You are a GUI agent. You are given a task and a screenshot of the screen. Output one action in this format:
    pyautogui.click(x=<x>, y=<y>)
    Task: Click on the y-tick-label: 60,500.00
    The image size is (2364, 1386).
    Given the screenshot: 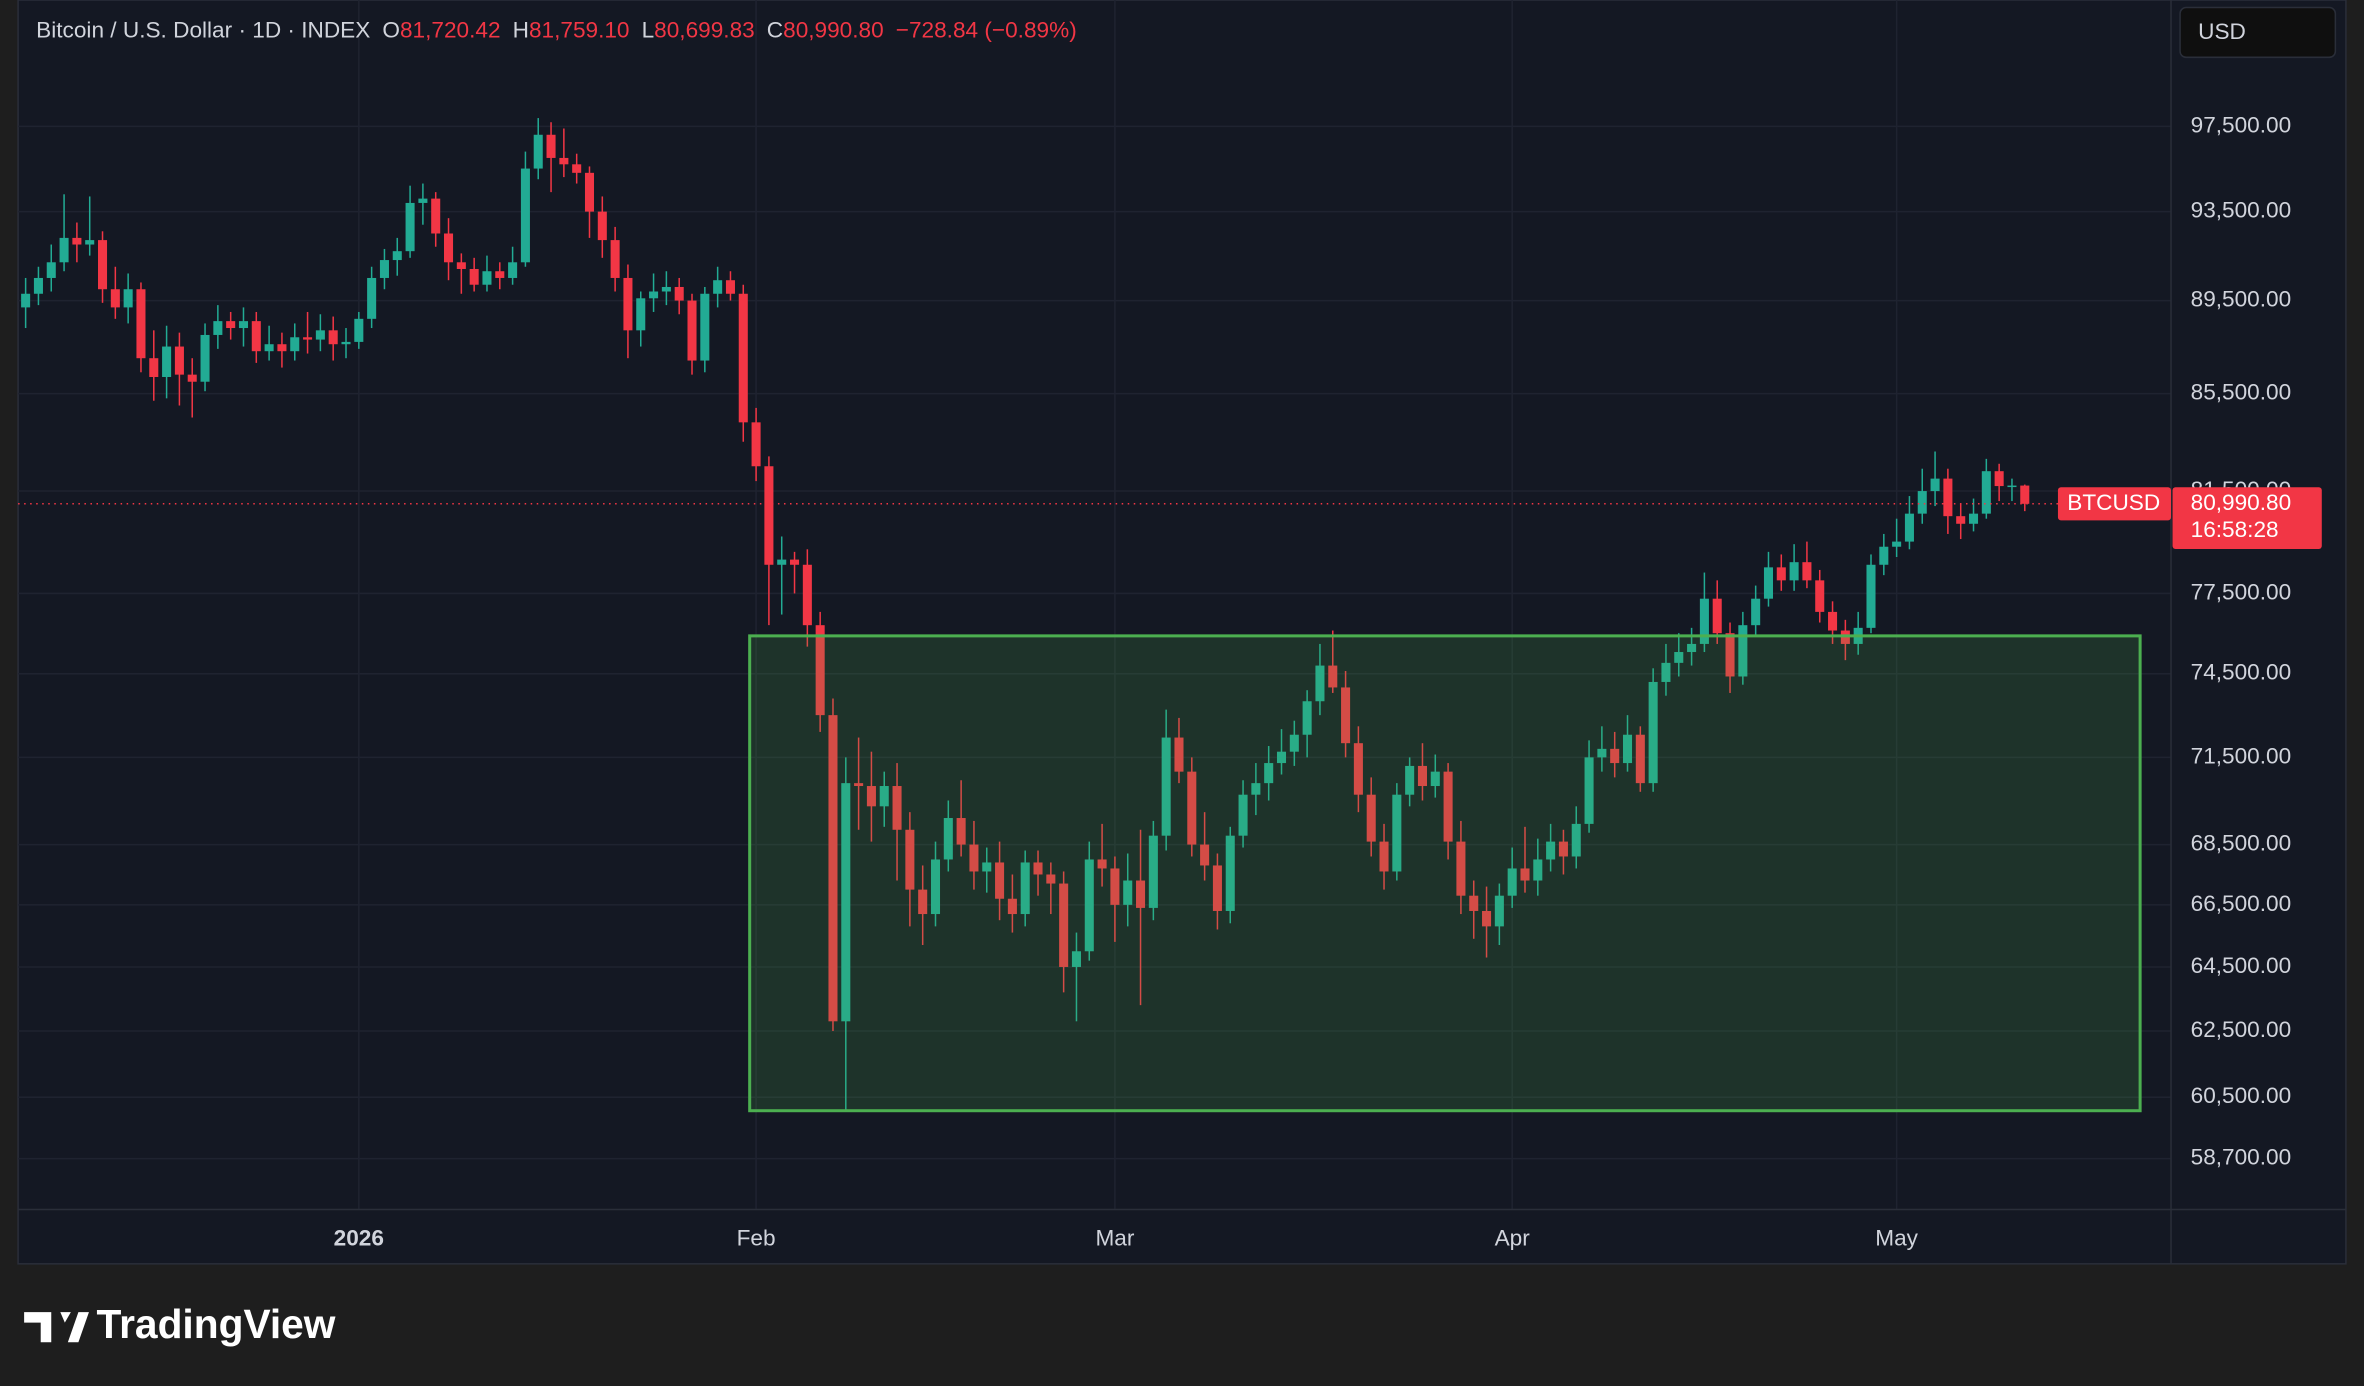 What is the action you would take?
    pyautogui.click(x=2241, y=1095)
    